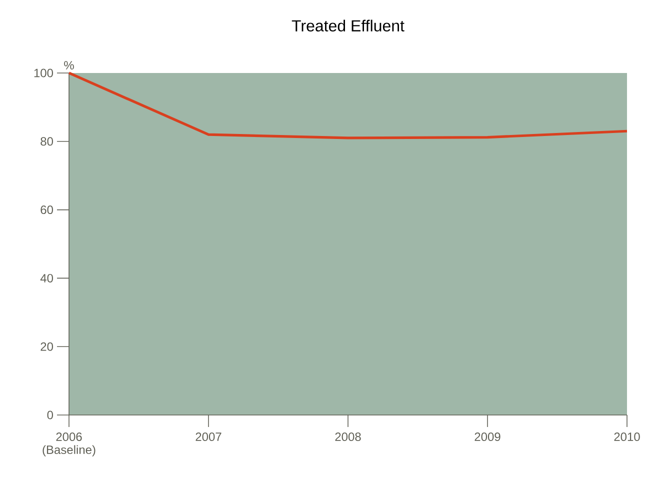 This screenshot has width=662, height=482. I want to click on chart-title: Treated Effluent, so click(348, 26).